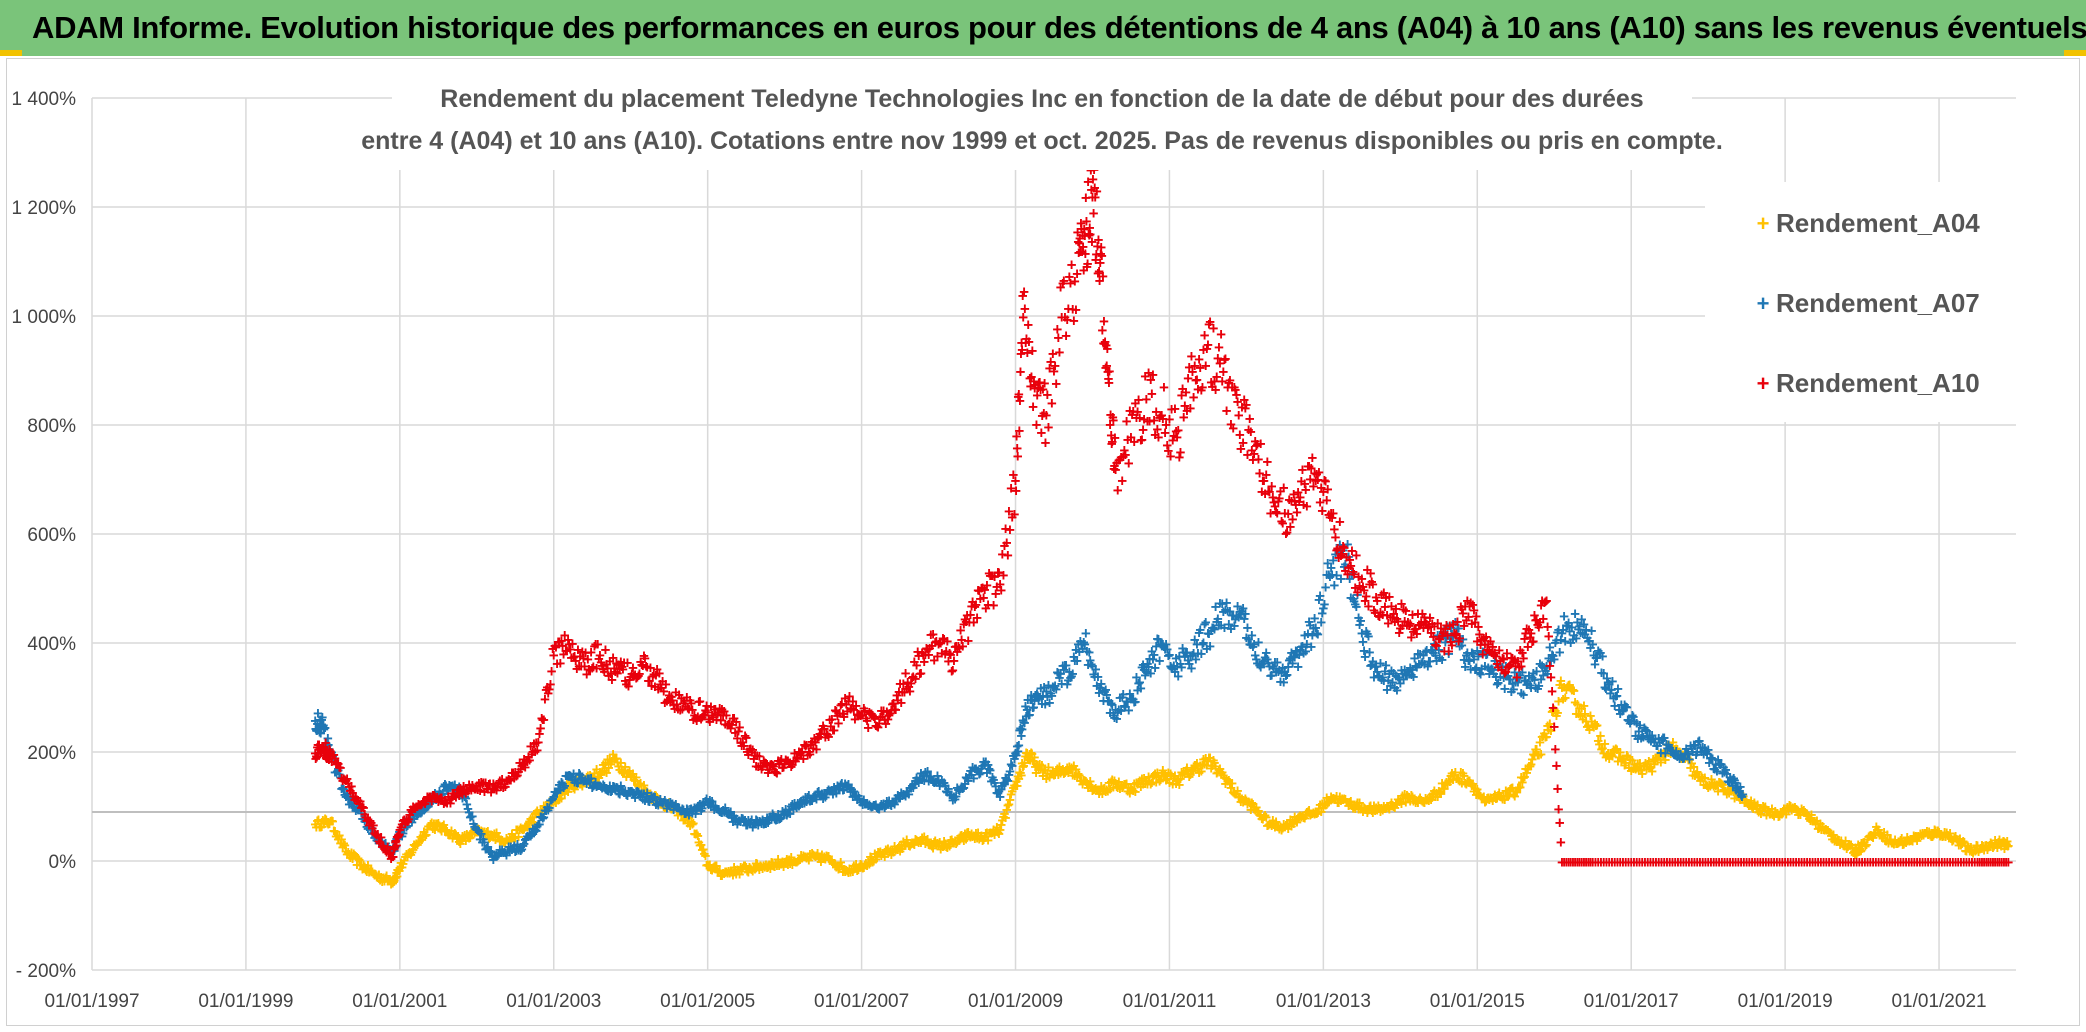 The width and height of the screenshot is (2086, 1032). I want to click on legend-marker-a07: +, so click(1763, 303).